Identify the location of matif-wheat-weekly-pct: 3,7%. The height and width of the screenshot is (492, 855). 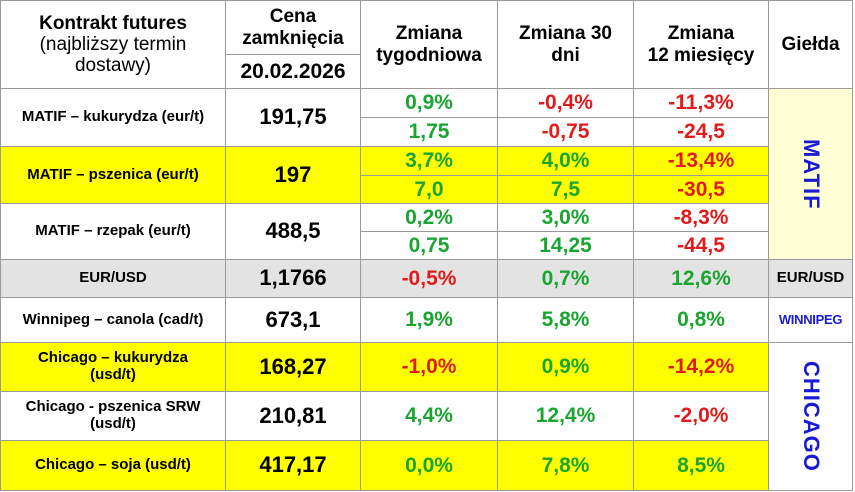
(429, 161).